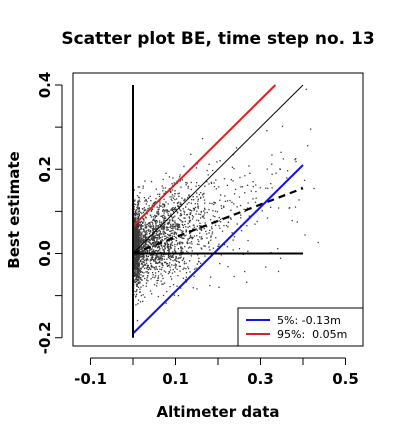  I want to click on legend-box, so click(300, 327).